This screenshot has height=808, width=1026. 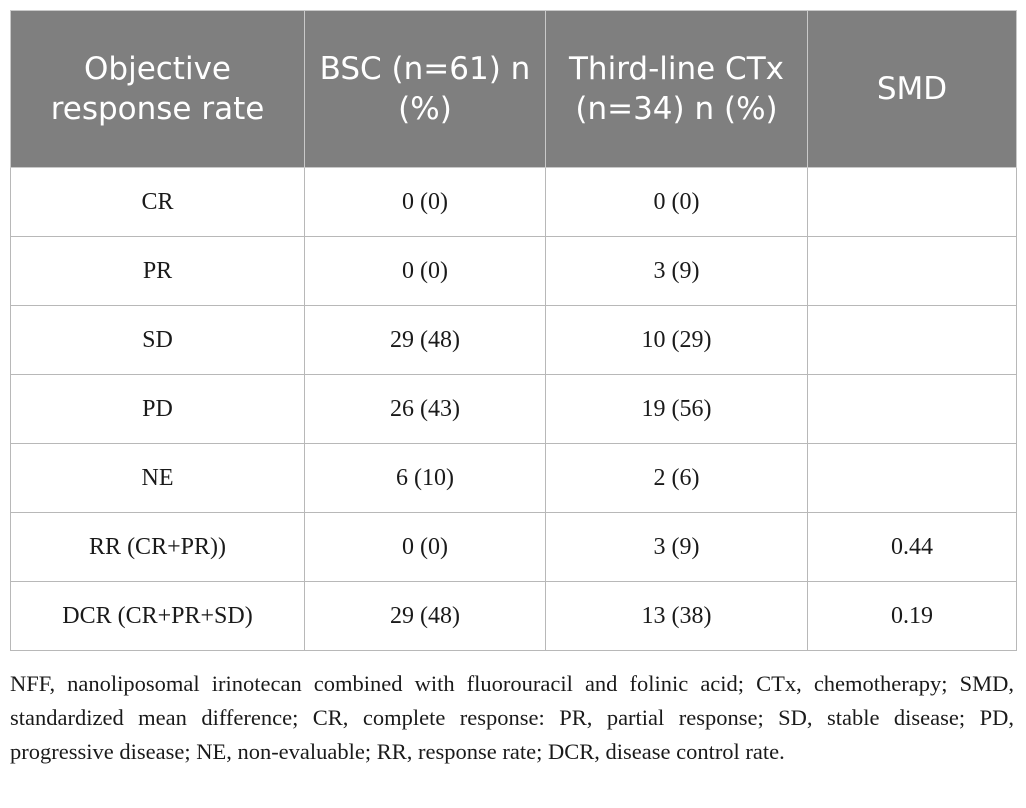 What do you see at coordinates (157, 89) in the screenshot?
I see `header-objective-response-rate: Objective response rate` at bounding box center [157, 89].